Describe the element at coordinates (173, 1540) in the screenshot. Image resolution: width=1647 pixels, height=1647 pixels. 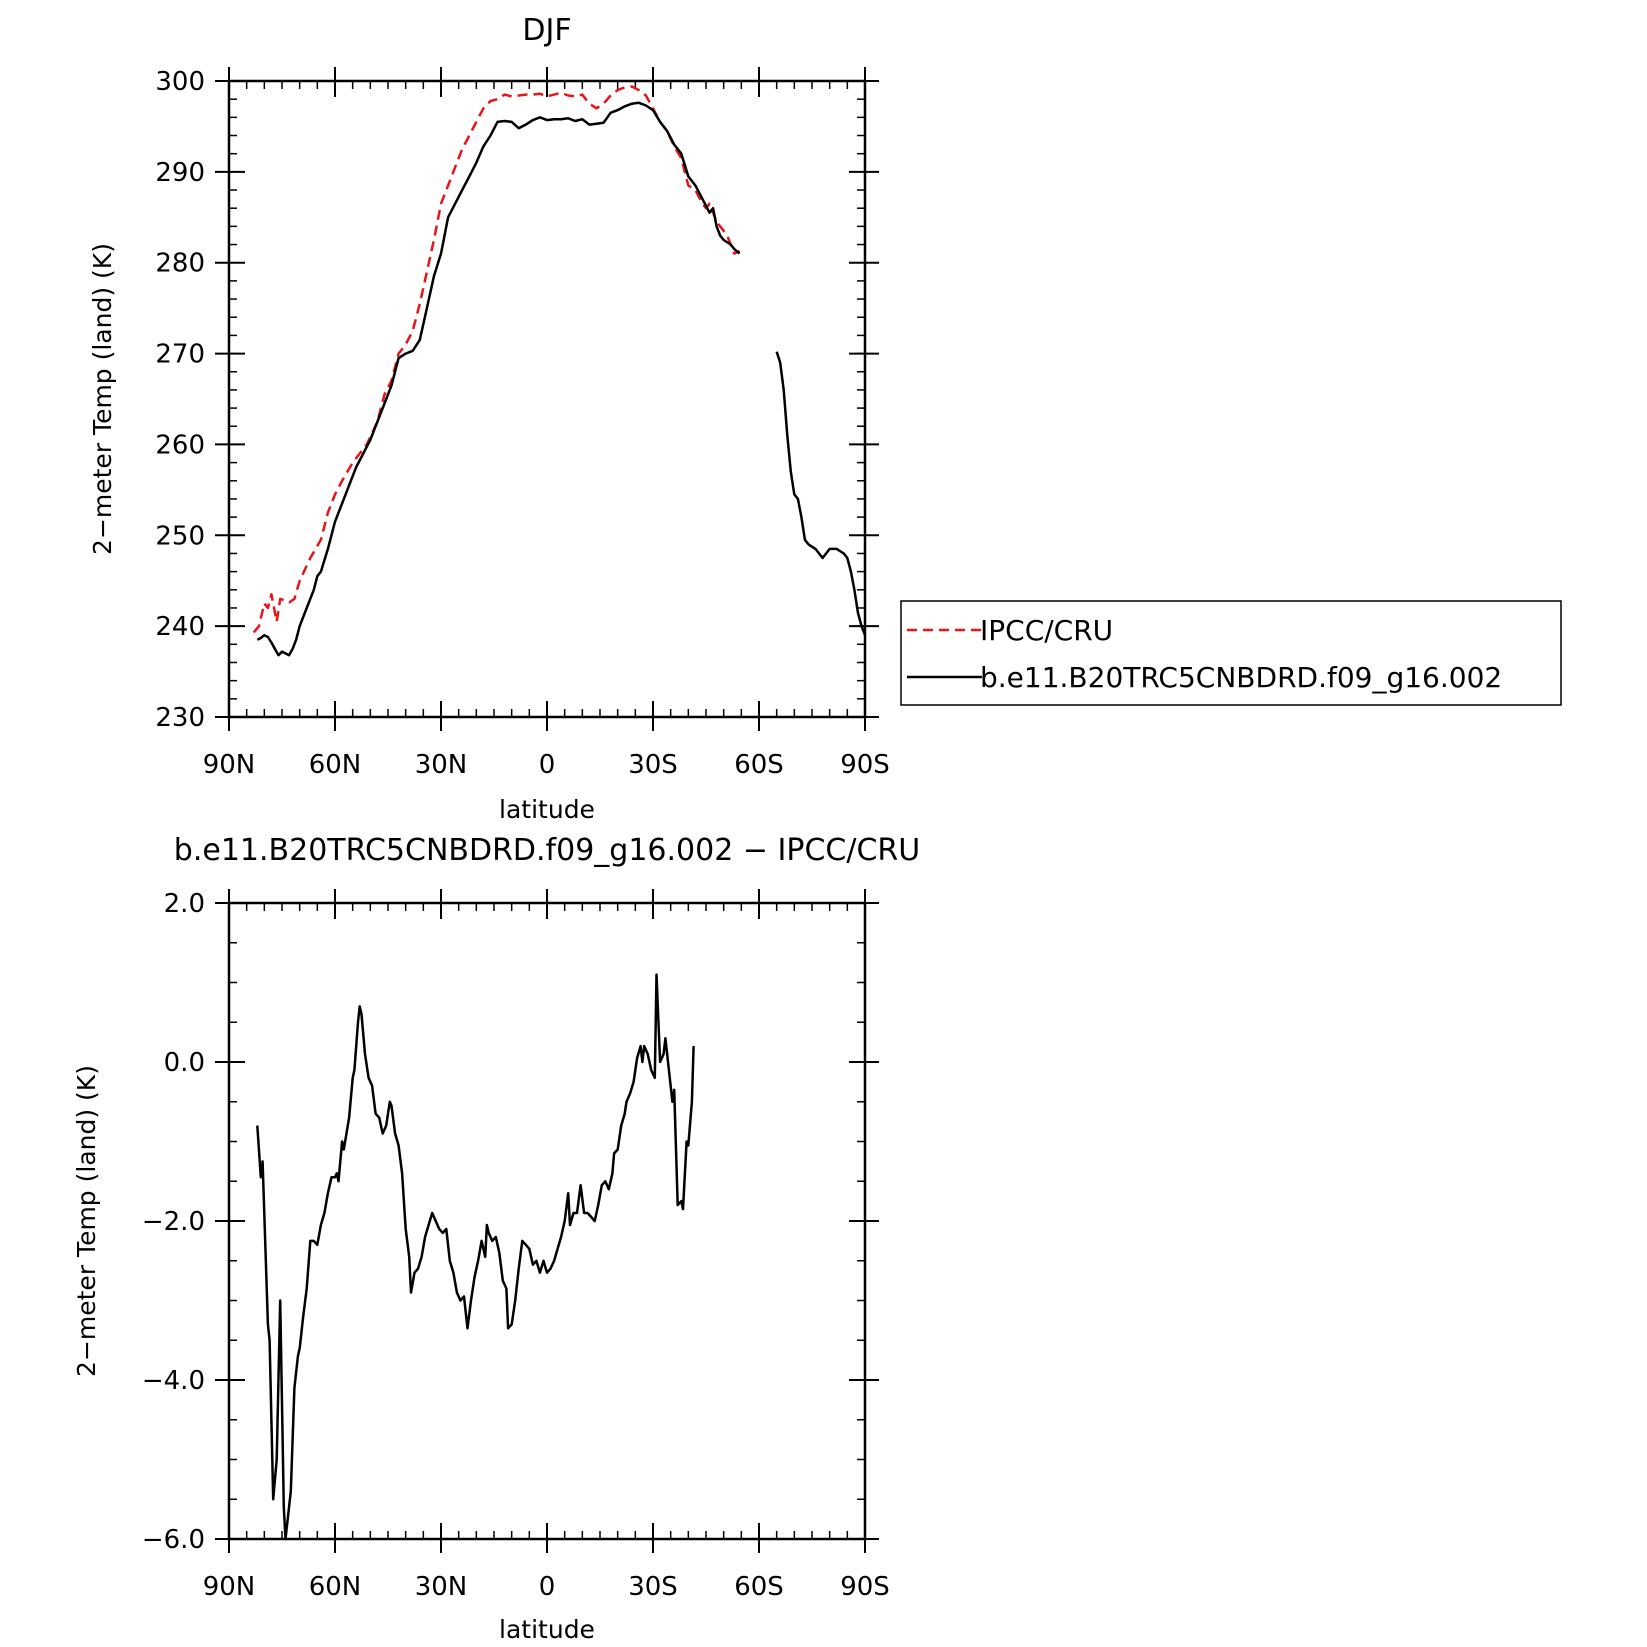
I see `y-tick-label: −6.0` at that location.